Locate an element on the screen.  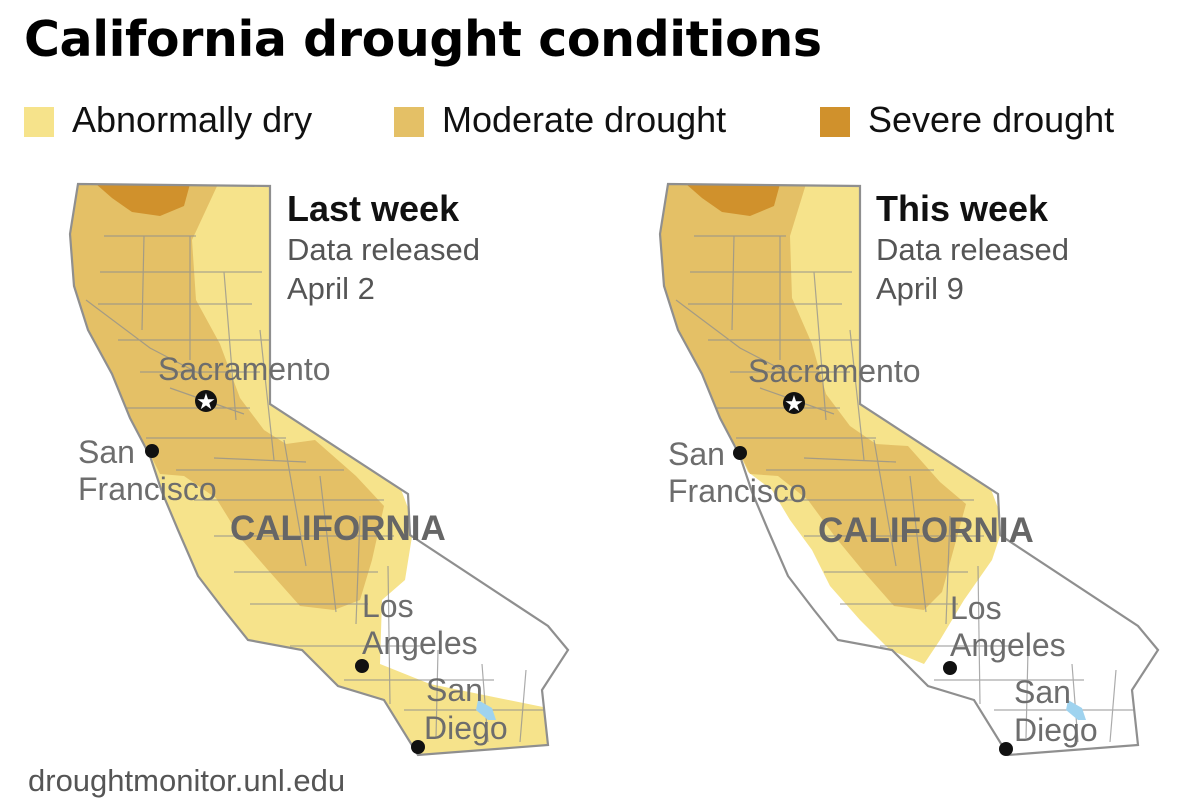
los-angeles-city-dot-this-week is located at coordinates (950, 668).